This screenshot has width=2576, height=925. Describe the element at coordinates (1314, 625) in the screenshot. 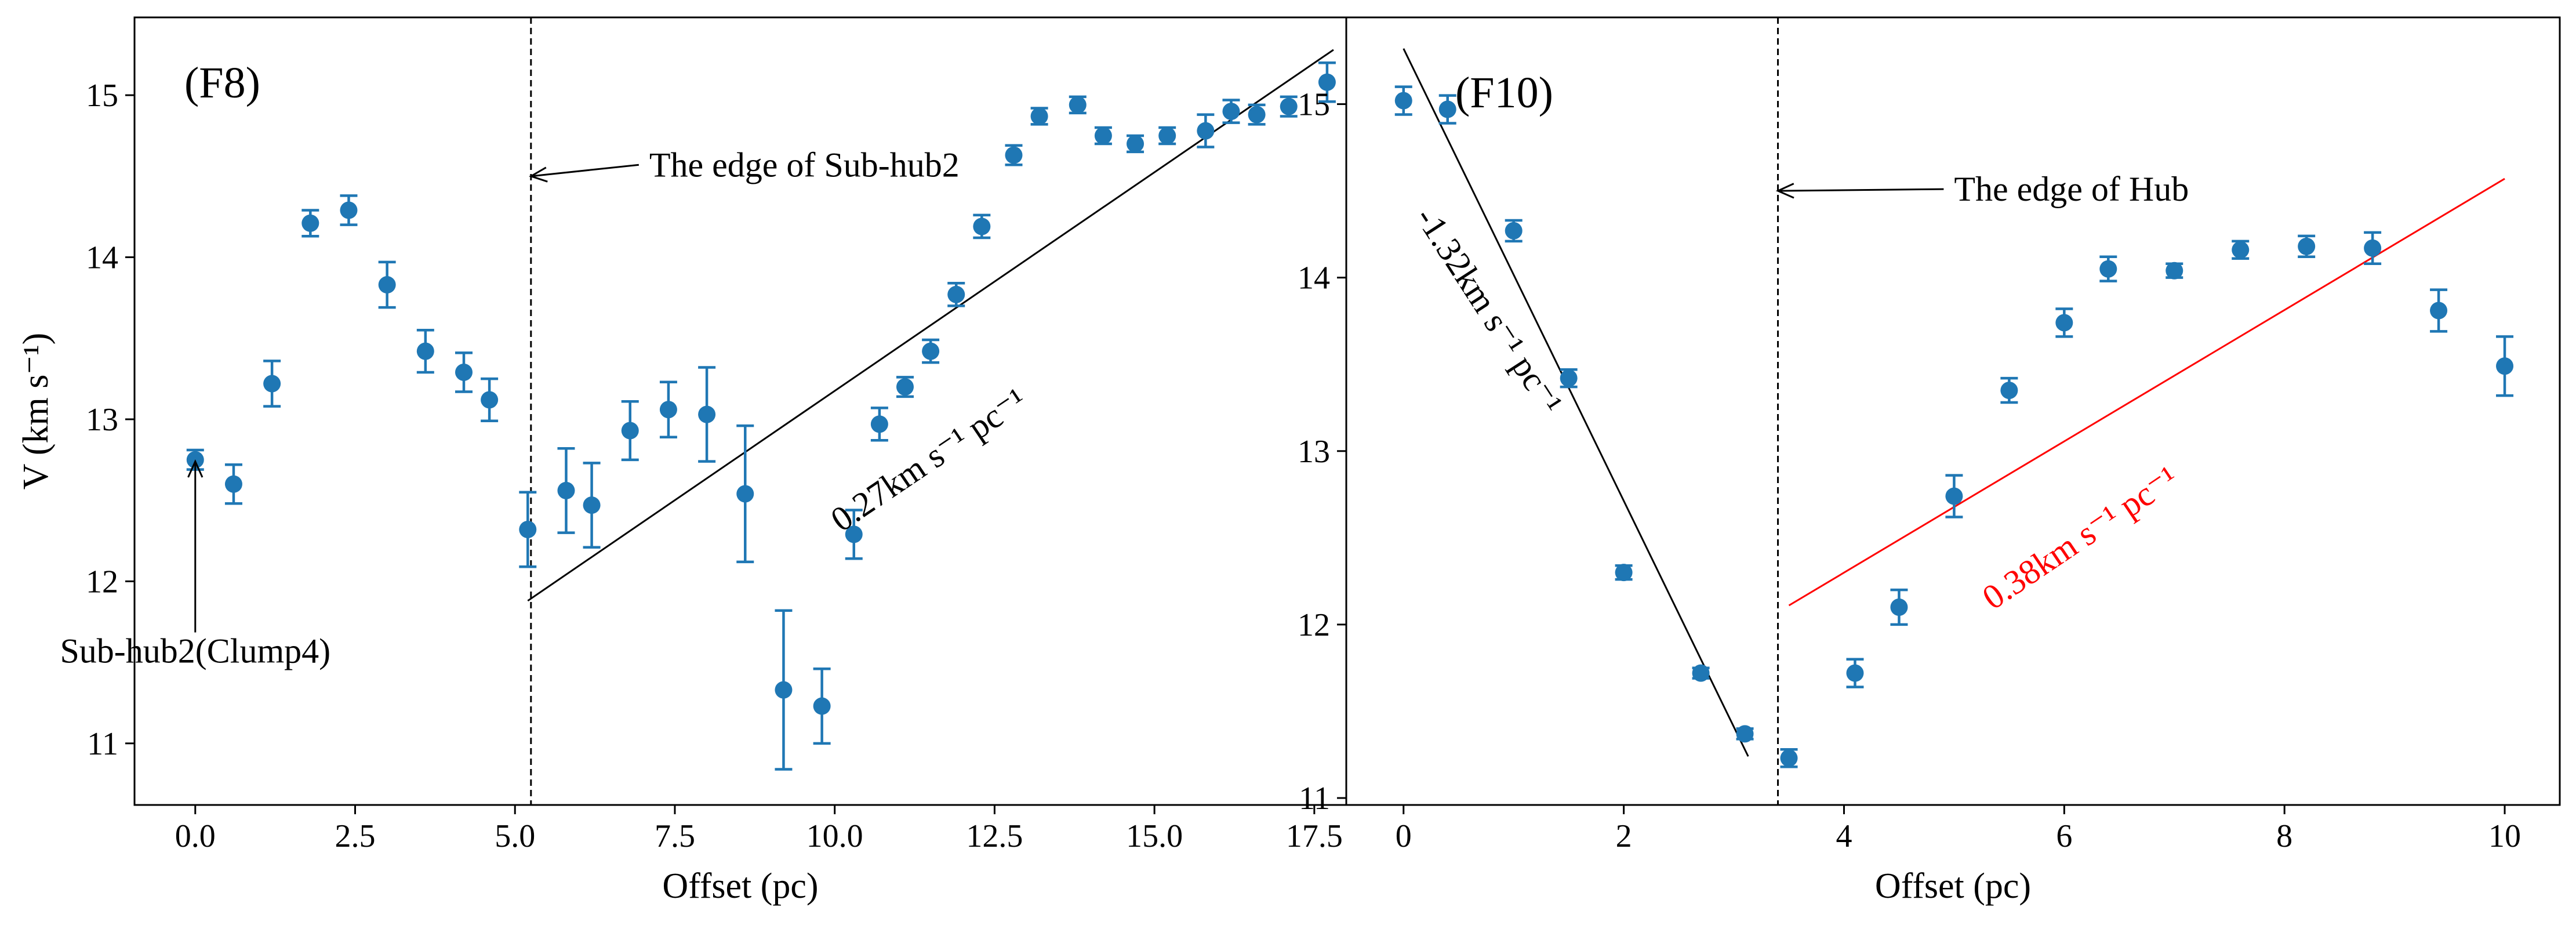

I see `panel-f10-y-tick-label: 12` at that location.